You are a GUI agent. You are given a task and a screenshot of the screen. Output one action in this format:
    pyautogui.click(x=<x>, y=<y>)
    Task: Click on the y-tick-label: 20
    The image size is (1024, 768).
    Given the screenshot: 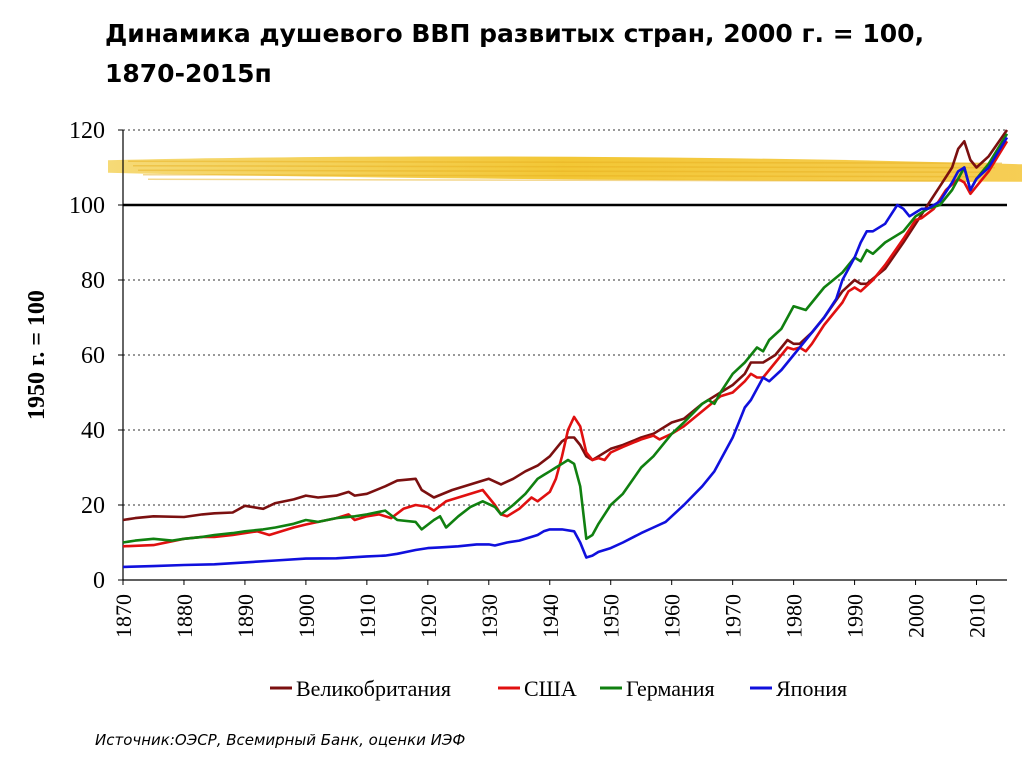 What is the action you would take?
    pyautogui.click(x=93, y=506)
    